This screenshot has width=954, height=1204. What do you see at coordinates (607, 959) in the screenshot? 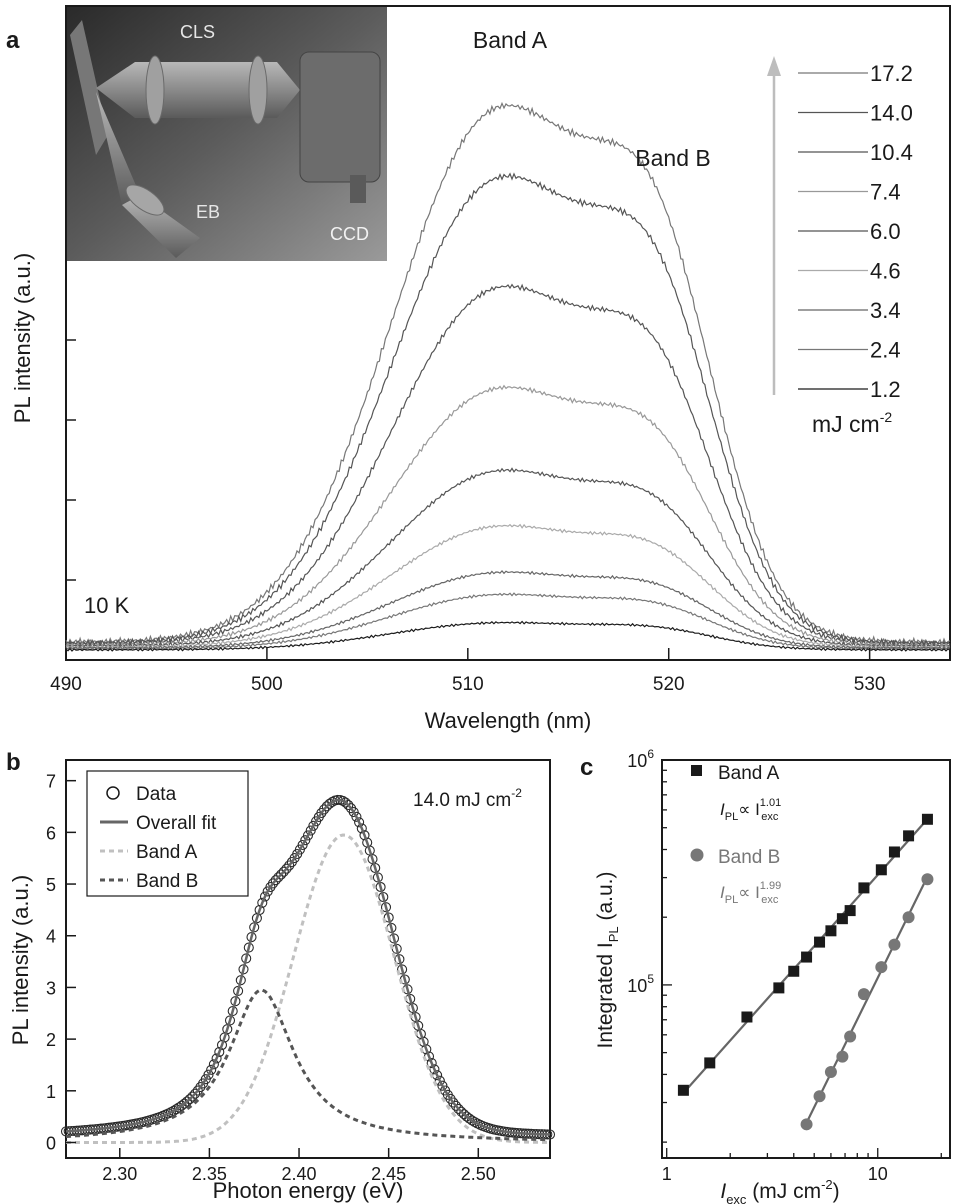
I see `panel-c-y-axis-label: Integrated IPL (a.u.)` at bounding box center [607, 959].